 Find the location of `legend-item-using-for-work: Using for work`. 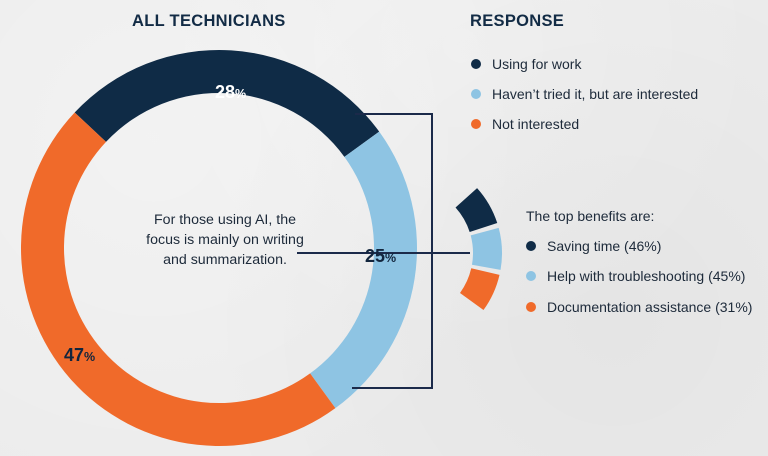

legend-item-using-for-work: Using for work is located at coordinates (526, 64).